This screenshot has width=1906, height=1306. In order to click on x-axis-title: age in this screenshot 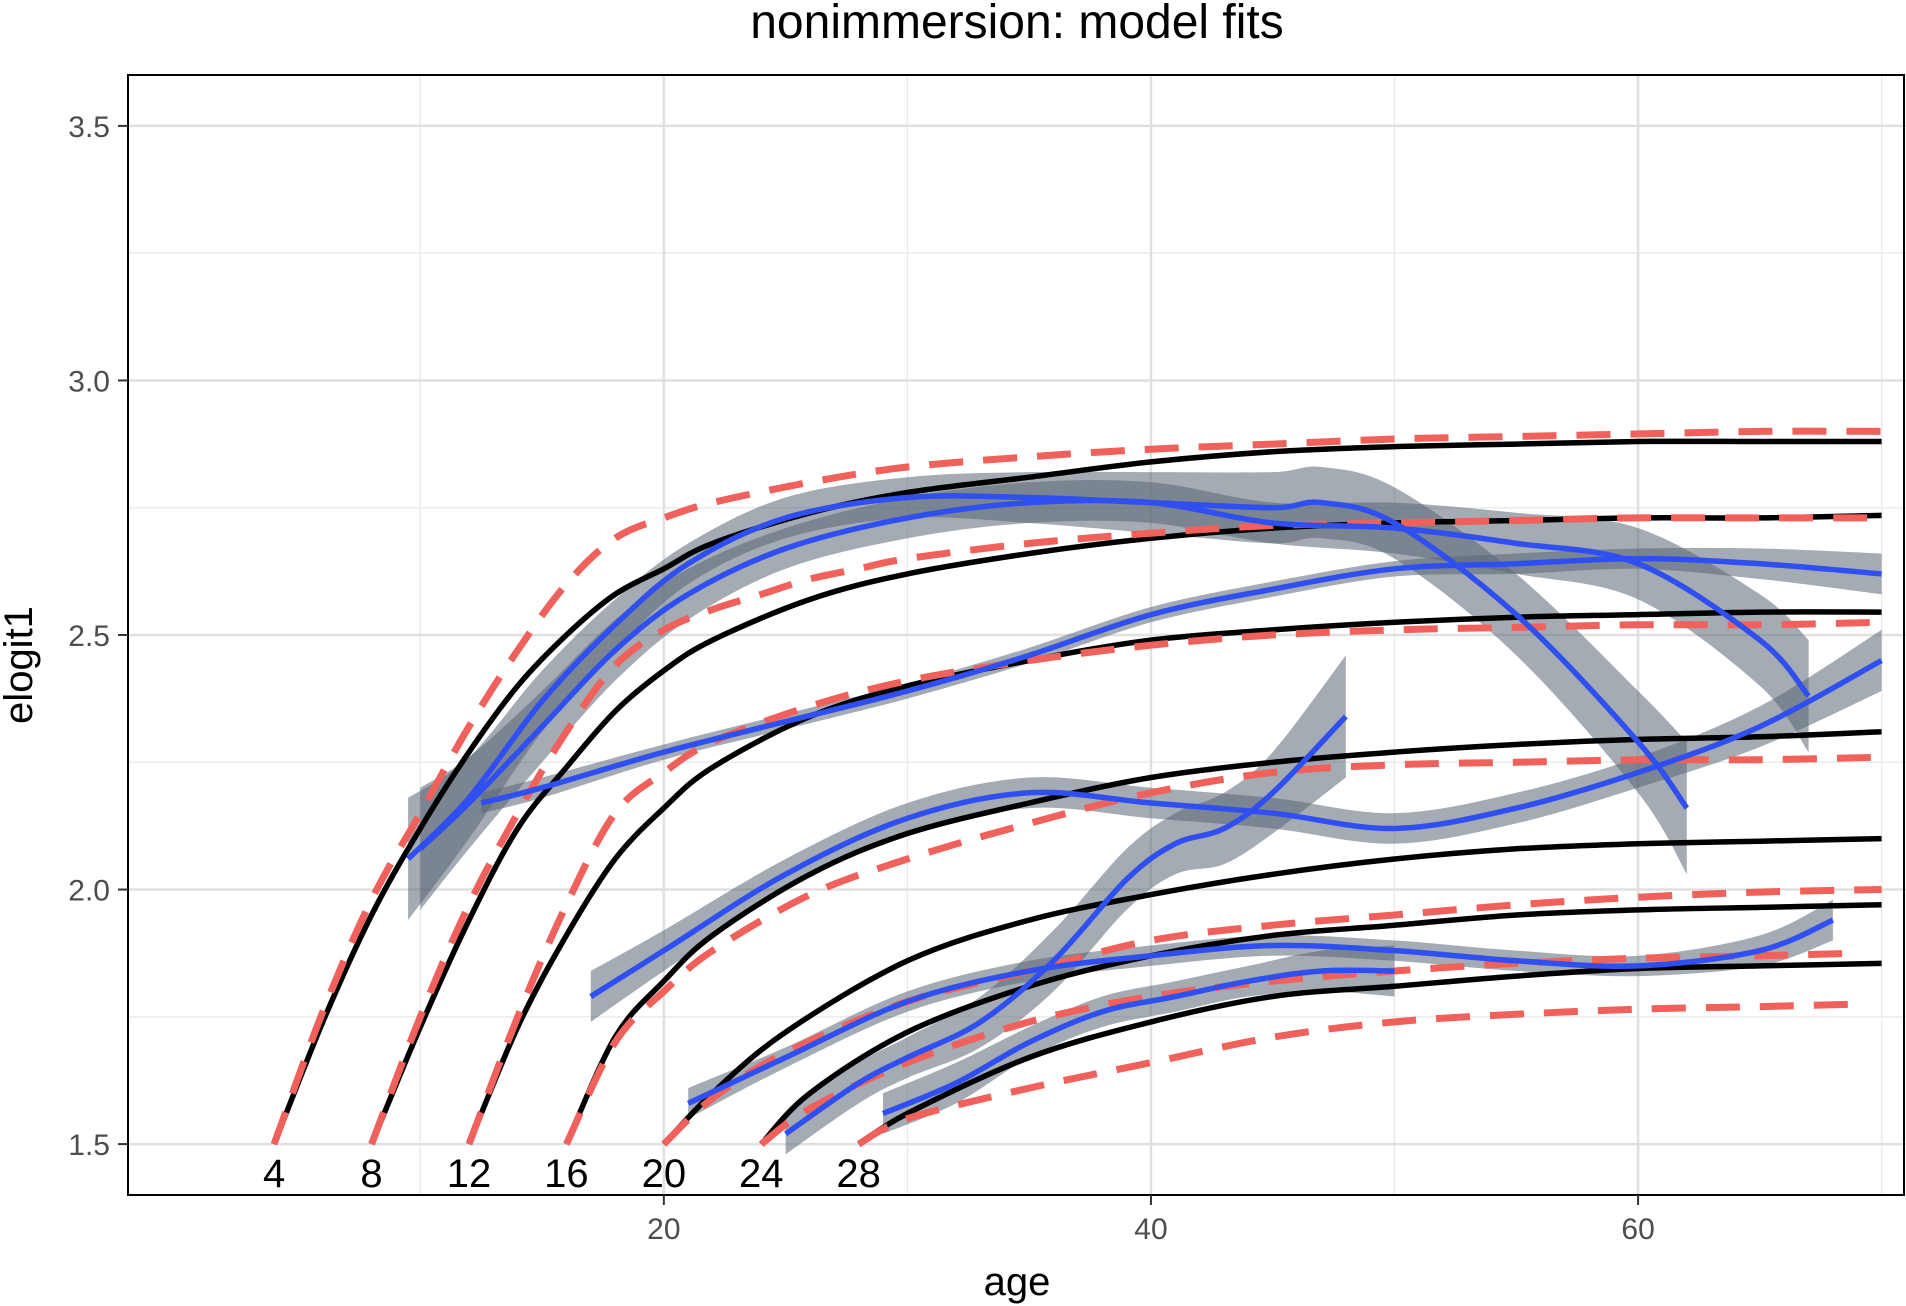, I will do `click(1017, 1282)`.